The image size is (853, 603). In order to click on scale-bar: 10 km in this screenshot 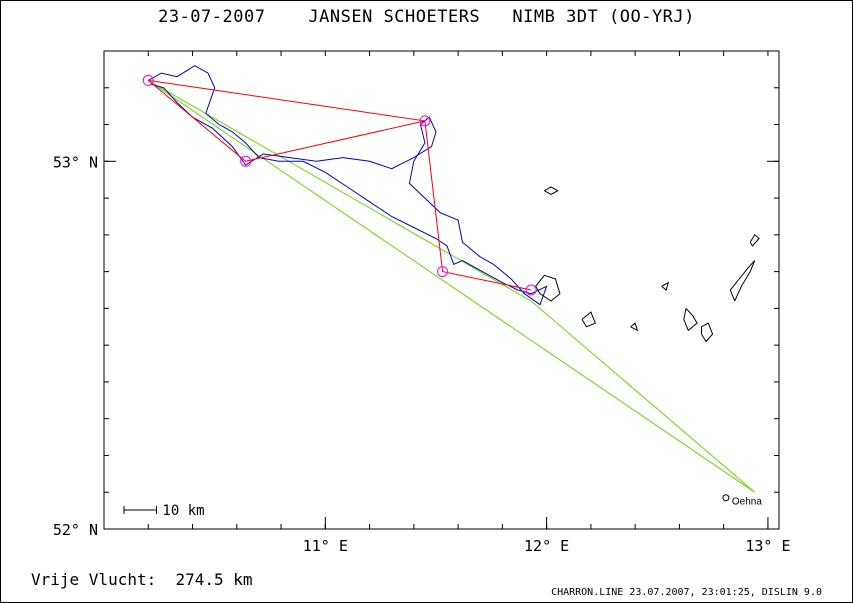, I will do `click(164, 511)`.